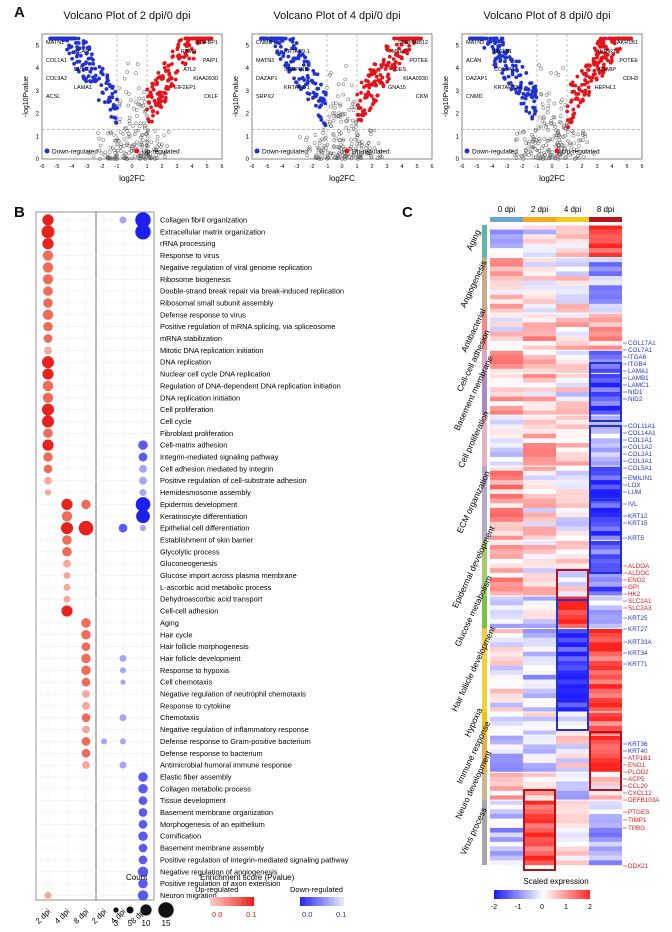 The height and width of the screenshot is (932, 672). I want to click on up-gradient-swatch, so click(220, 901).